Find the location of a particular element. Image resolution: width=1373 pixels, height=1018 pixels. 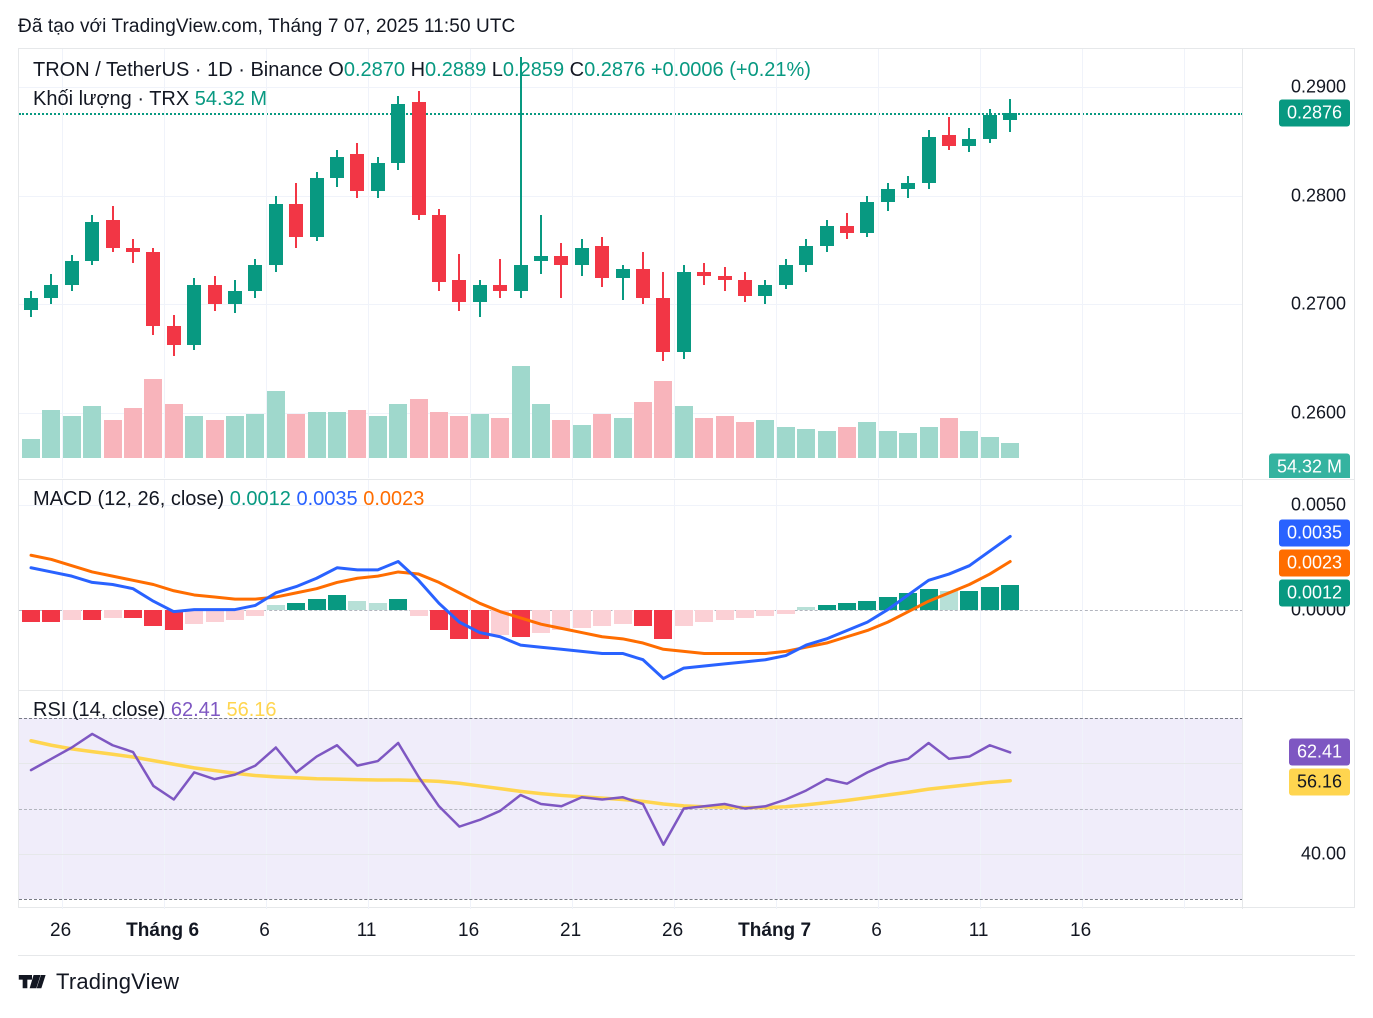

volume-badge: 54.32 M is located at coordinates (1309, 465).